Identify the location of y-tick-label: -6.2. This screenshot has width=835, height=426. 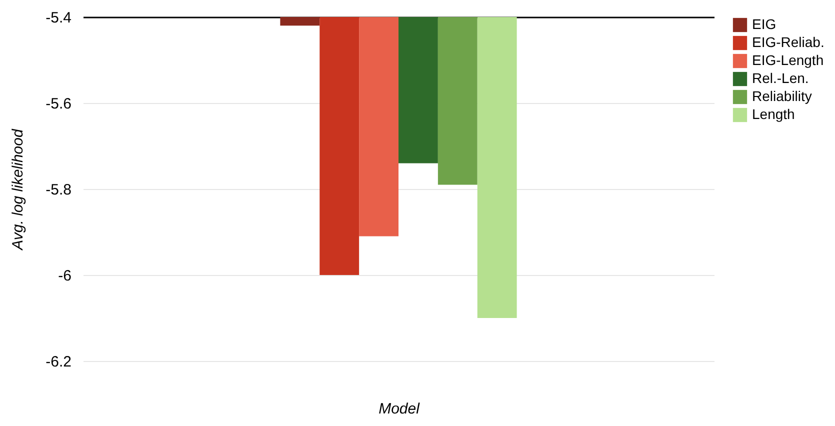
(59, 362).